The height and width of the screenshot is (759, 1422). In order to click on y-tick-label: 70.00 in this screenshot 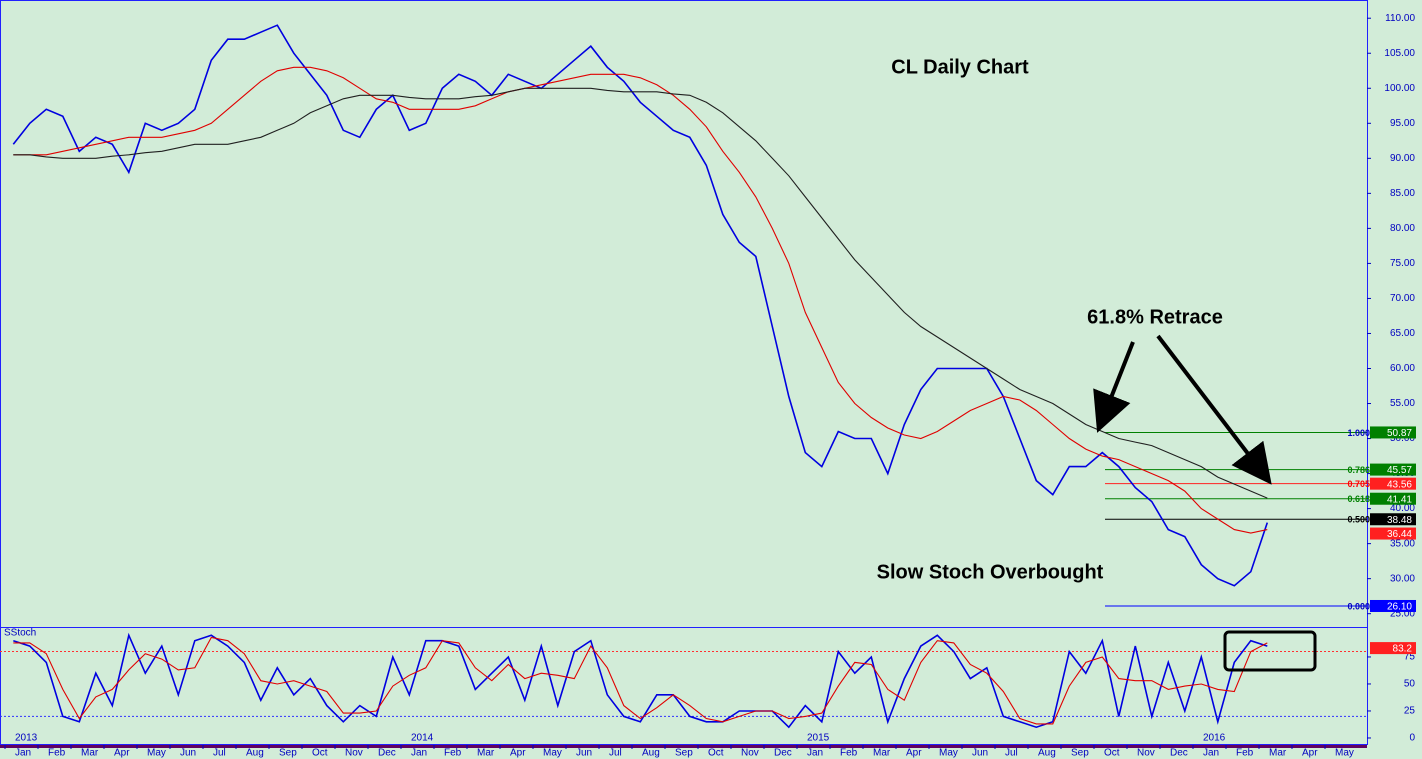, I will do `click(1402, 298)`.